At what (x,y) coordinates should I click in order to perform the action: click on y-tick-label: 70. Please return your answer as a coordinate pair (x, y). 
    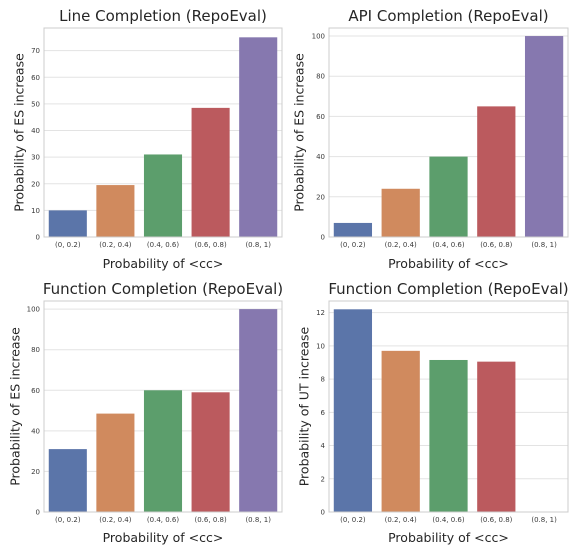
    Looking at the image, I should click on (35, 51).